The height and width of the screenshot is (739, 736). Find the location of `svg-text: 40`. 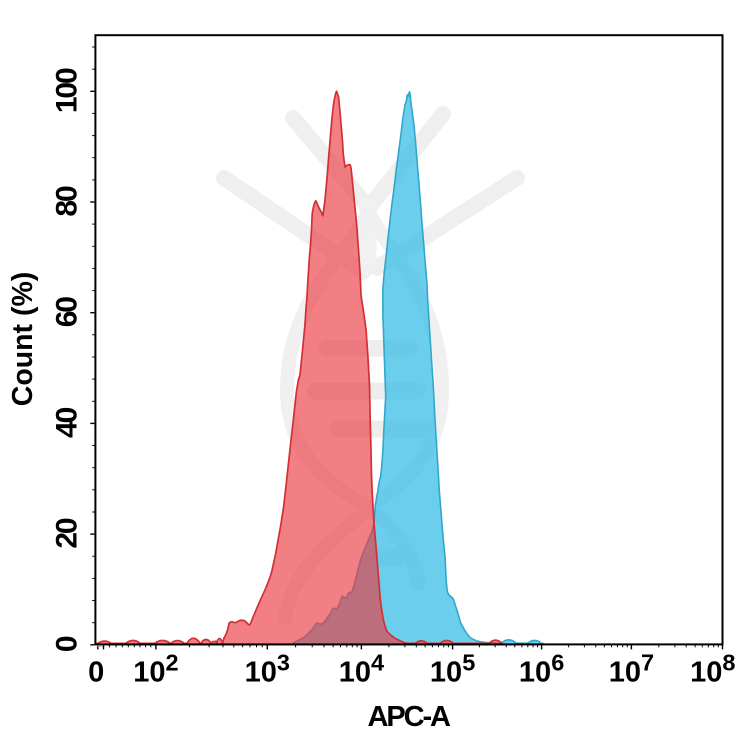

svg-text: 40 is located at coordinates (67, 422).